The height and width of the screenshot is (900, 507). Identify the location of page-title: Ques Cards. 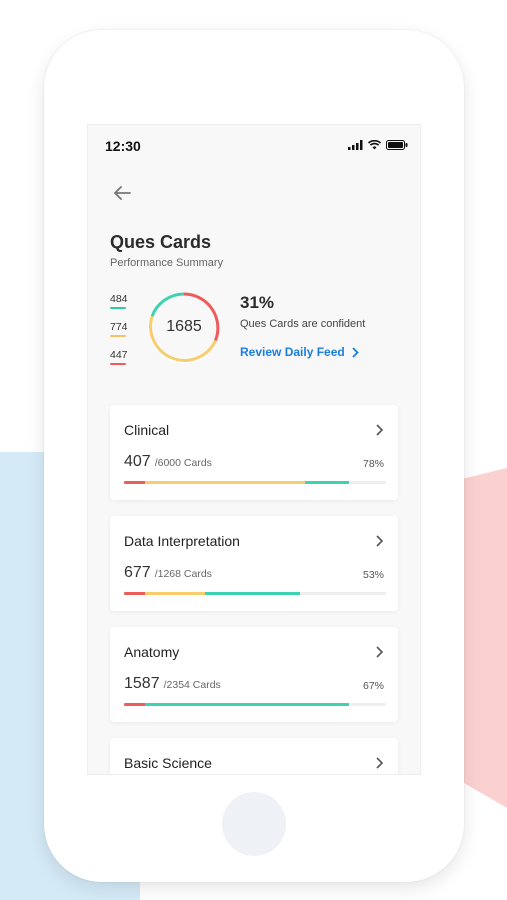
(161, 242).